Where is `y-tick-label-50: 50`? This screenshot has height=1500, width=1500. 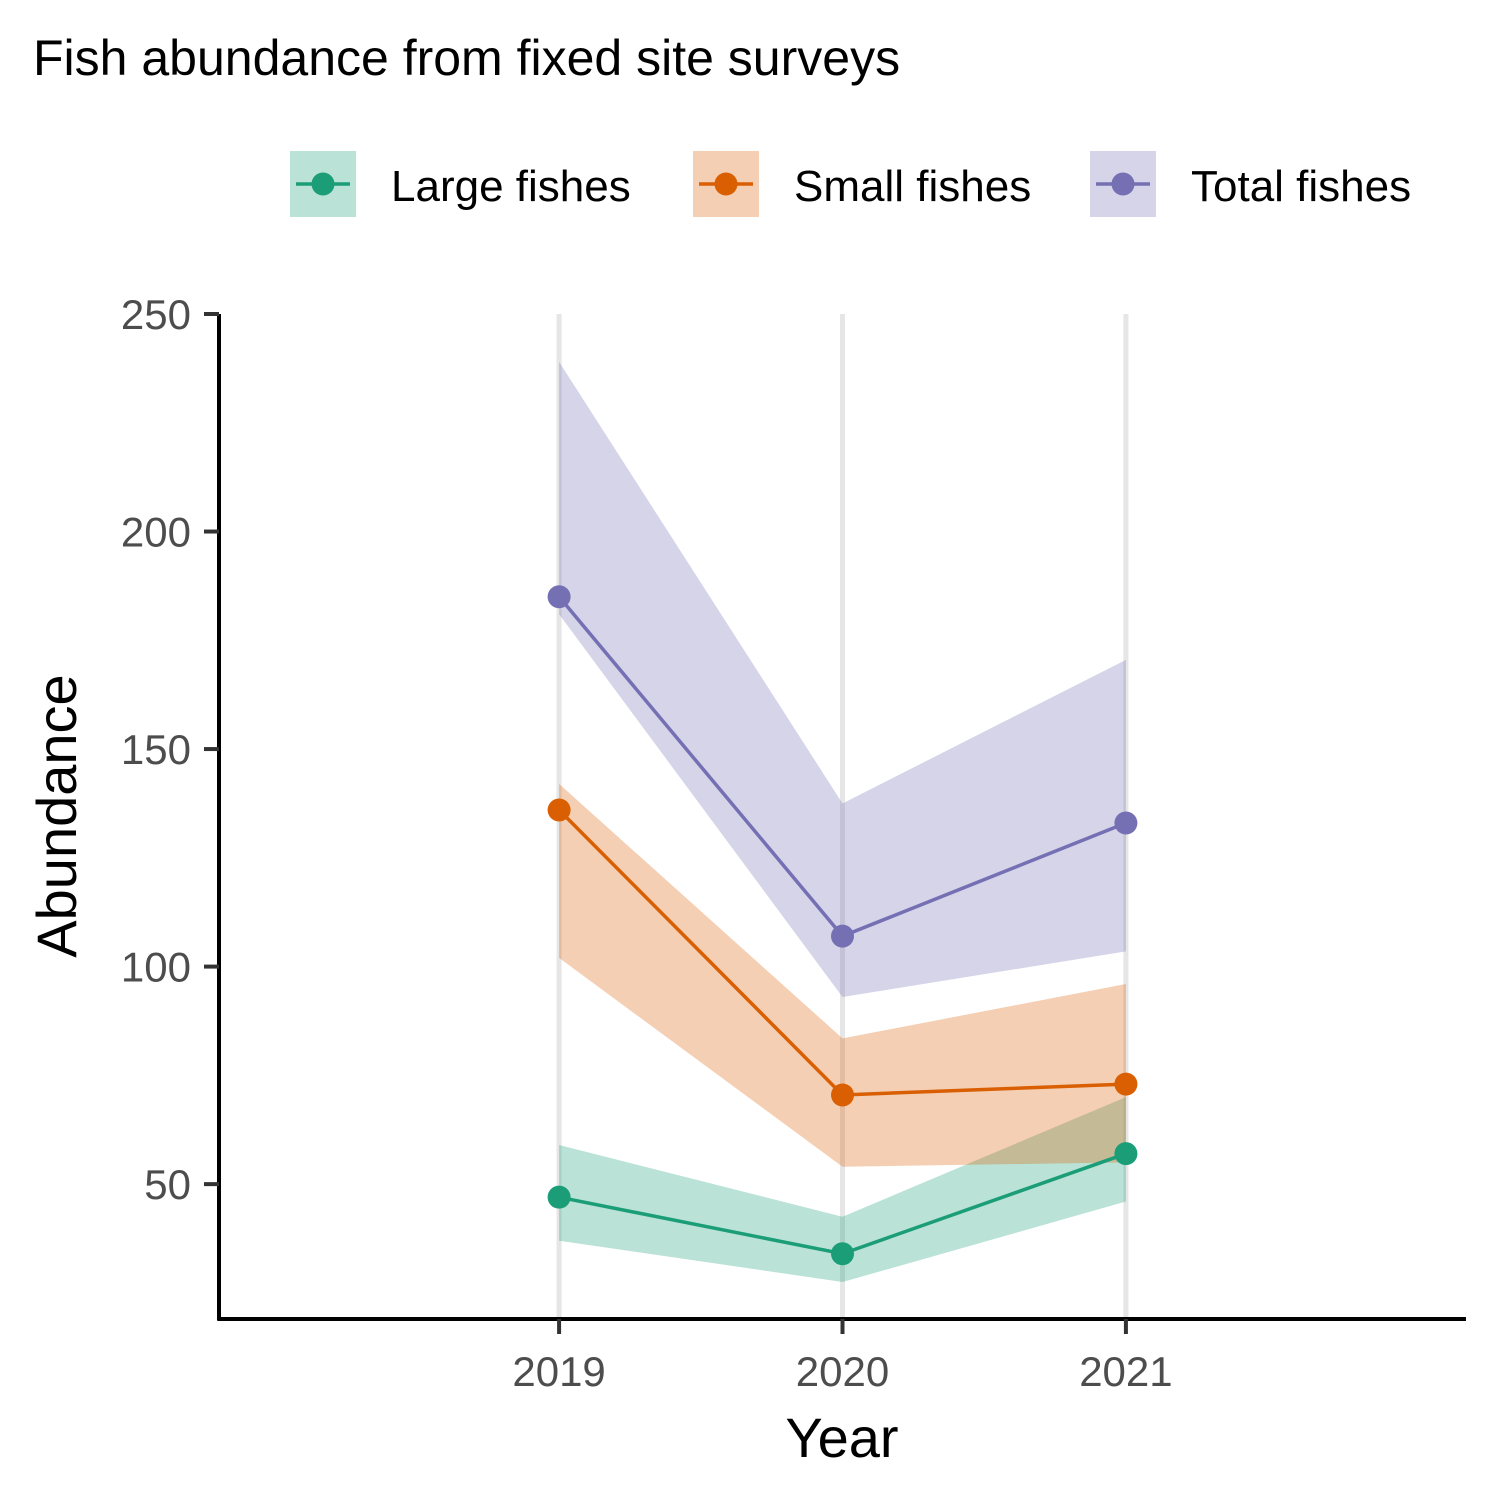
y-tick-label-50: 50 is located at coordinates (167, 1184).